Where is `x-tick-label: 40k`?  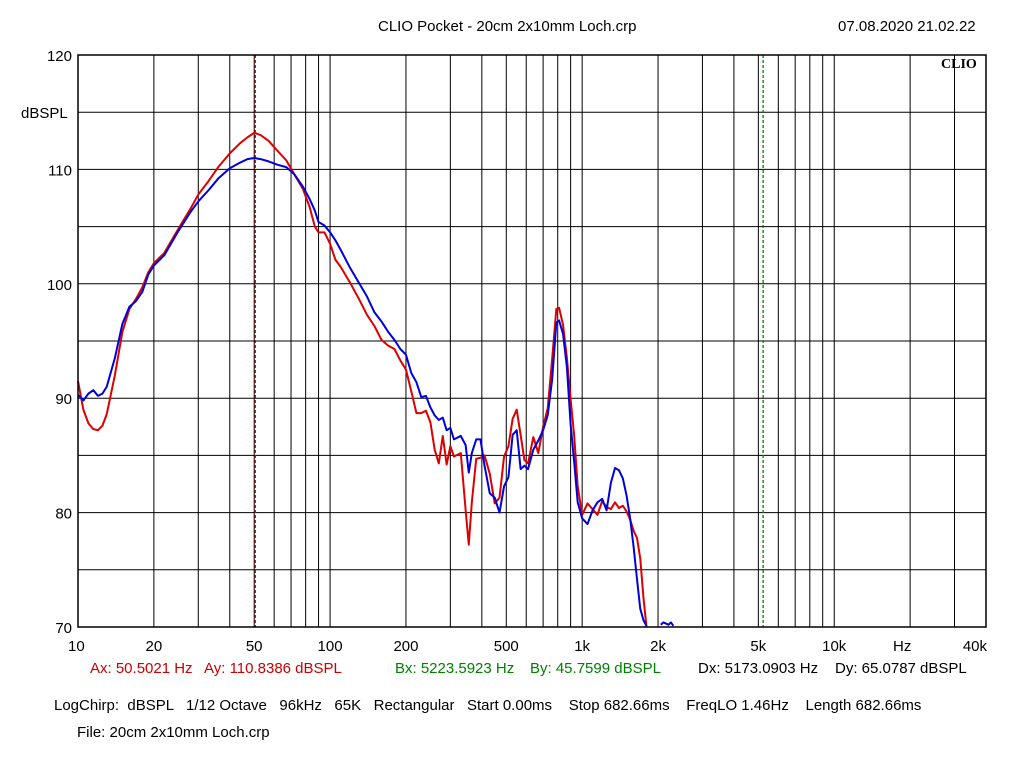 x-tick-label: 40k is located at coordinates (975, 646).